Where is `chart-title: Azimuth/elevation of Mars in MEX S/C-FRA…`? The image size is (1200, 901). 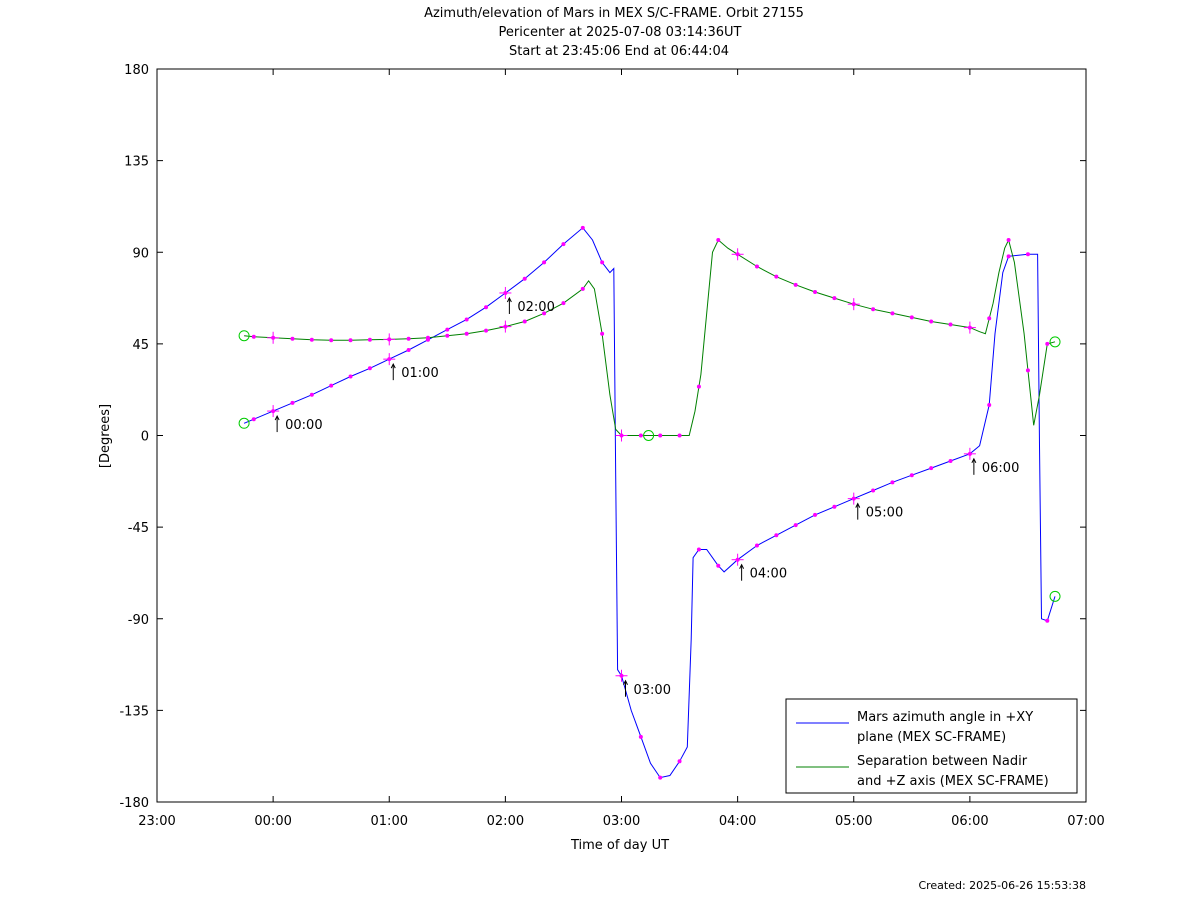
chart-title: Azimuth/elevation of Mars in MEX S/C-FRA… is located at coordinates (614, 13).